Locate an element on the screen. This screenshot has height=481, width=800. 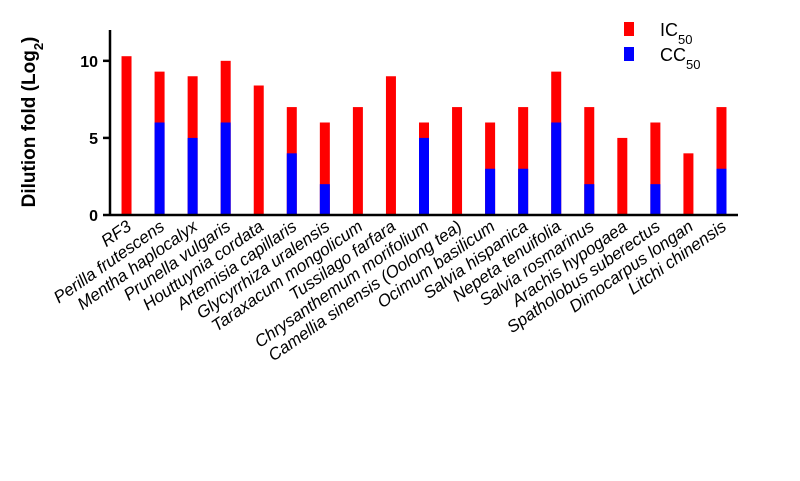
legend-label-cc50: CC50 is located at coordinates (680, 58).